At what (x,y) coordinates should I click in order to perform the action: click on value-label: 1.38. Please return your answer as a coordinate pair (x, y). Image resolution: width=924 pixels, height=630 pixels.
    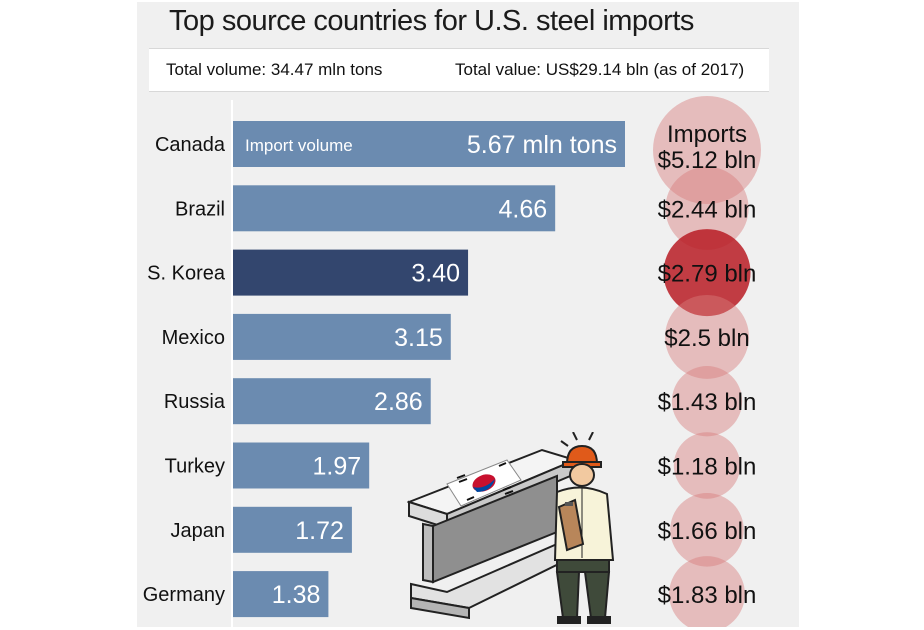
    Looking at the image, I should click on (296, 595).